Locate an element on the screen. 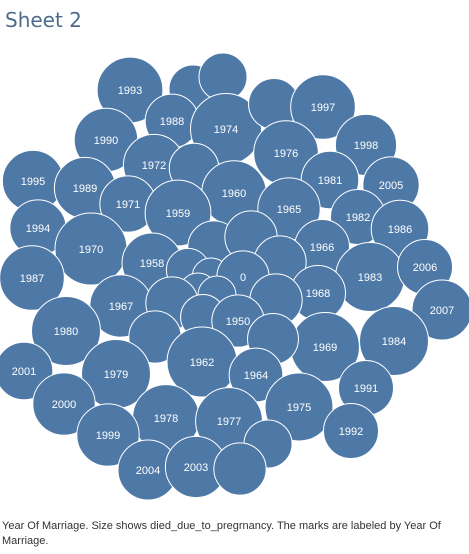  bubble-label: 1962 is located at coordinates (202, 363).